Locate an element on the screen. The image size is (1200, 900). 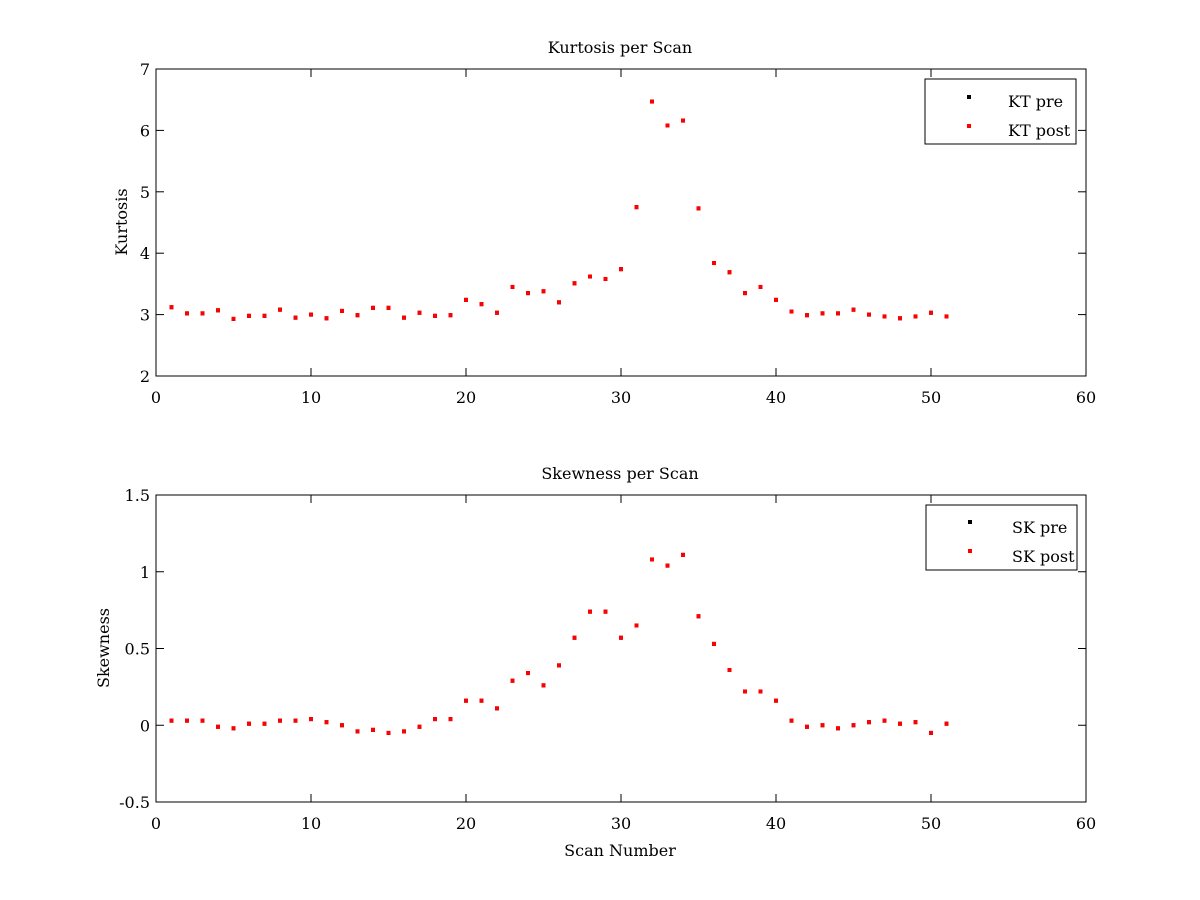
kurtosis-x-tick-label: 10 is located at coordinates (311, 397).